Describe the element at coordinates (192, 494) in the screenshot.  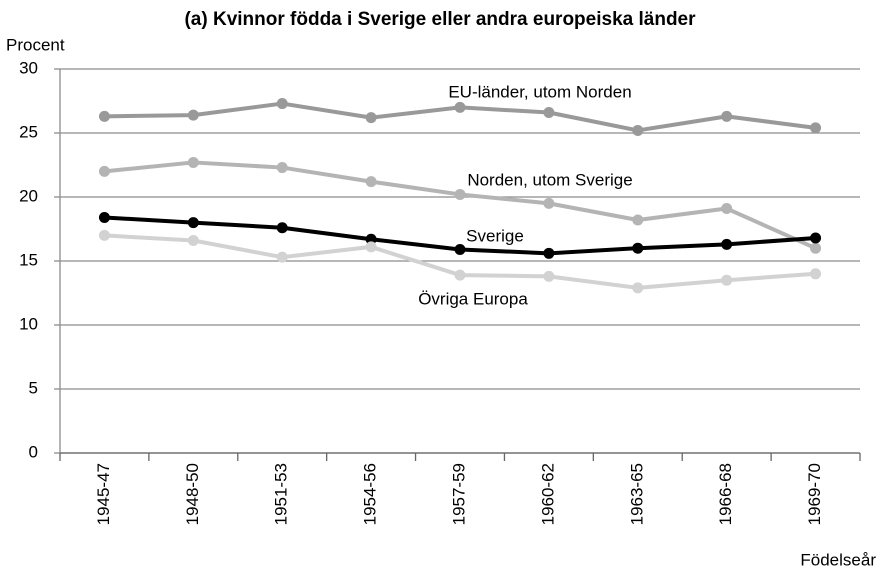
I see `x-tick-label: 1948-50` at that location.